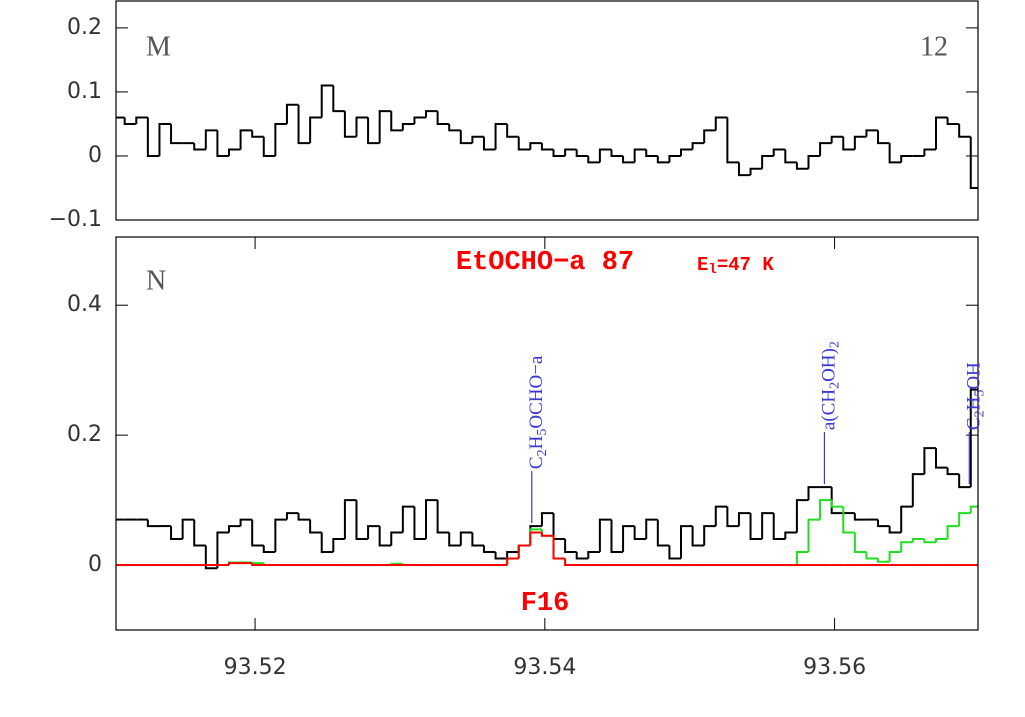  Describe the element at coordinates (712, 270) in the screenshot. I see `subtitle-part: l` at that location.